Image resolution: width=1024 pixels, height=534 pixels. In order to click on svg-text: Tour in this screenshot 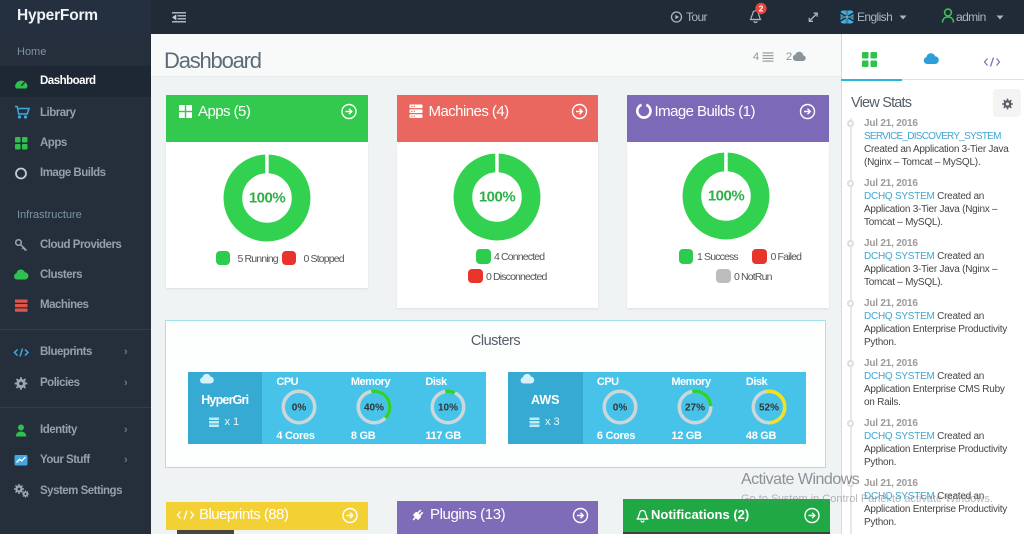, I will do `click(697, 17)`.